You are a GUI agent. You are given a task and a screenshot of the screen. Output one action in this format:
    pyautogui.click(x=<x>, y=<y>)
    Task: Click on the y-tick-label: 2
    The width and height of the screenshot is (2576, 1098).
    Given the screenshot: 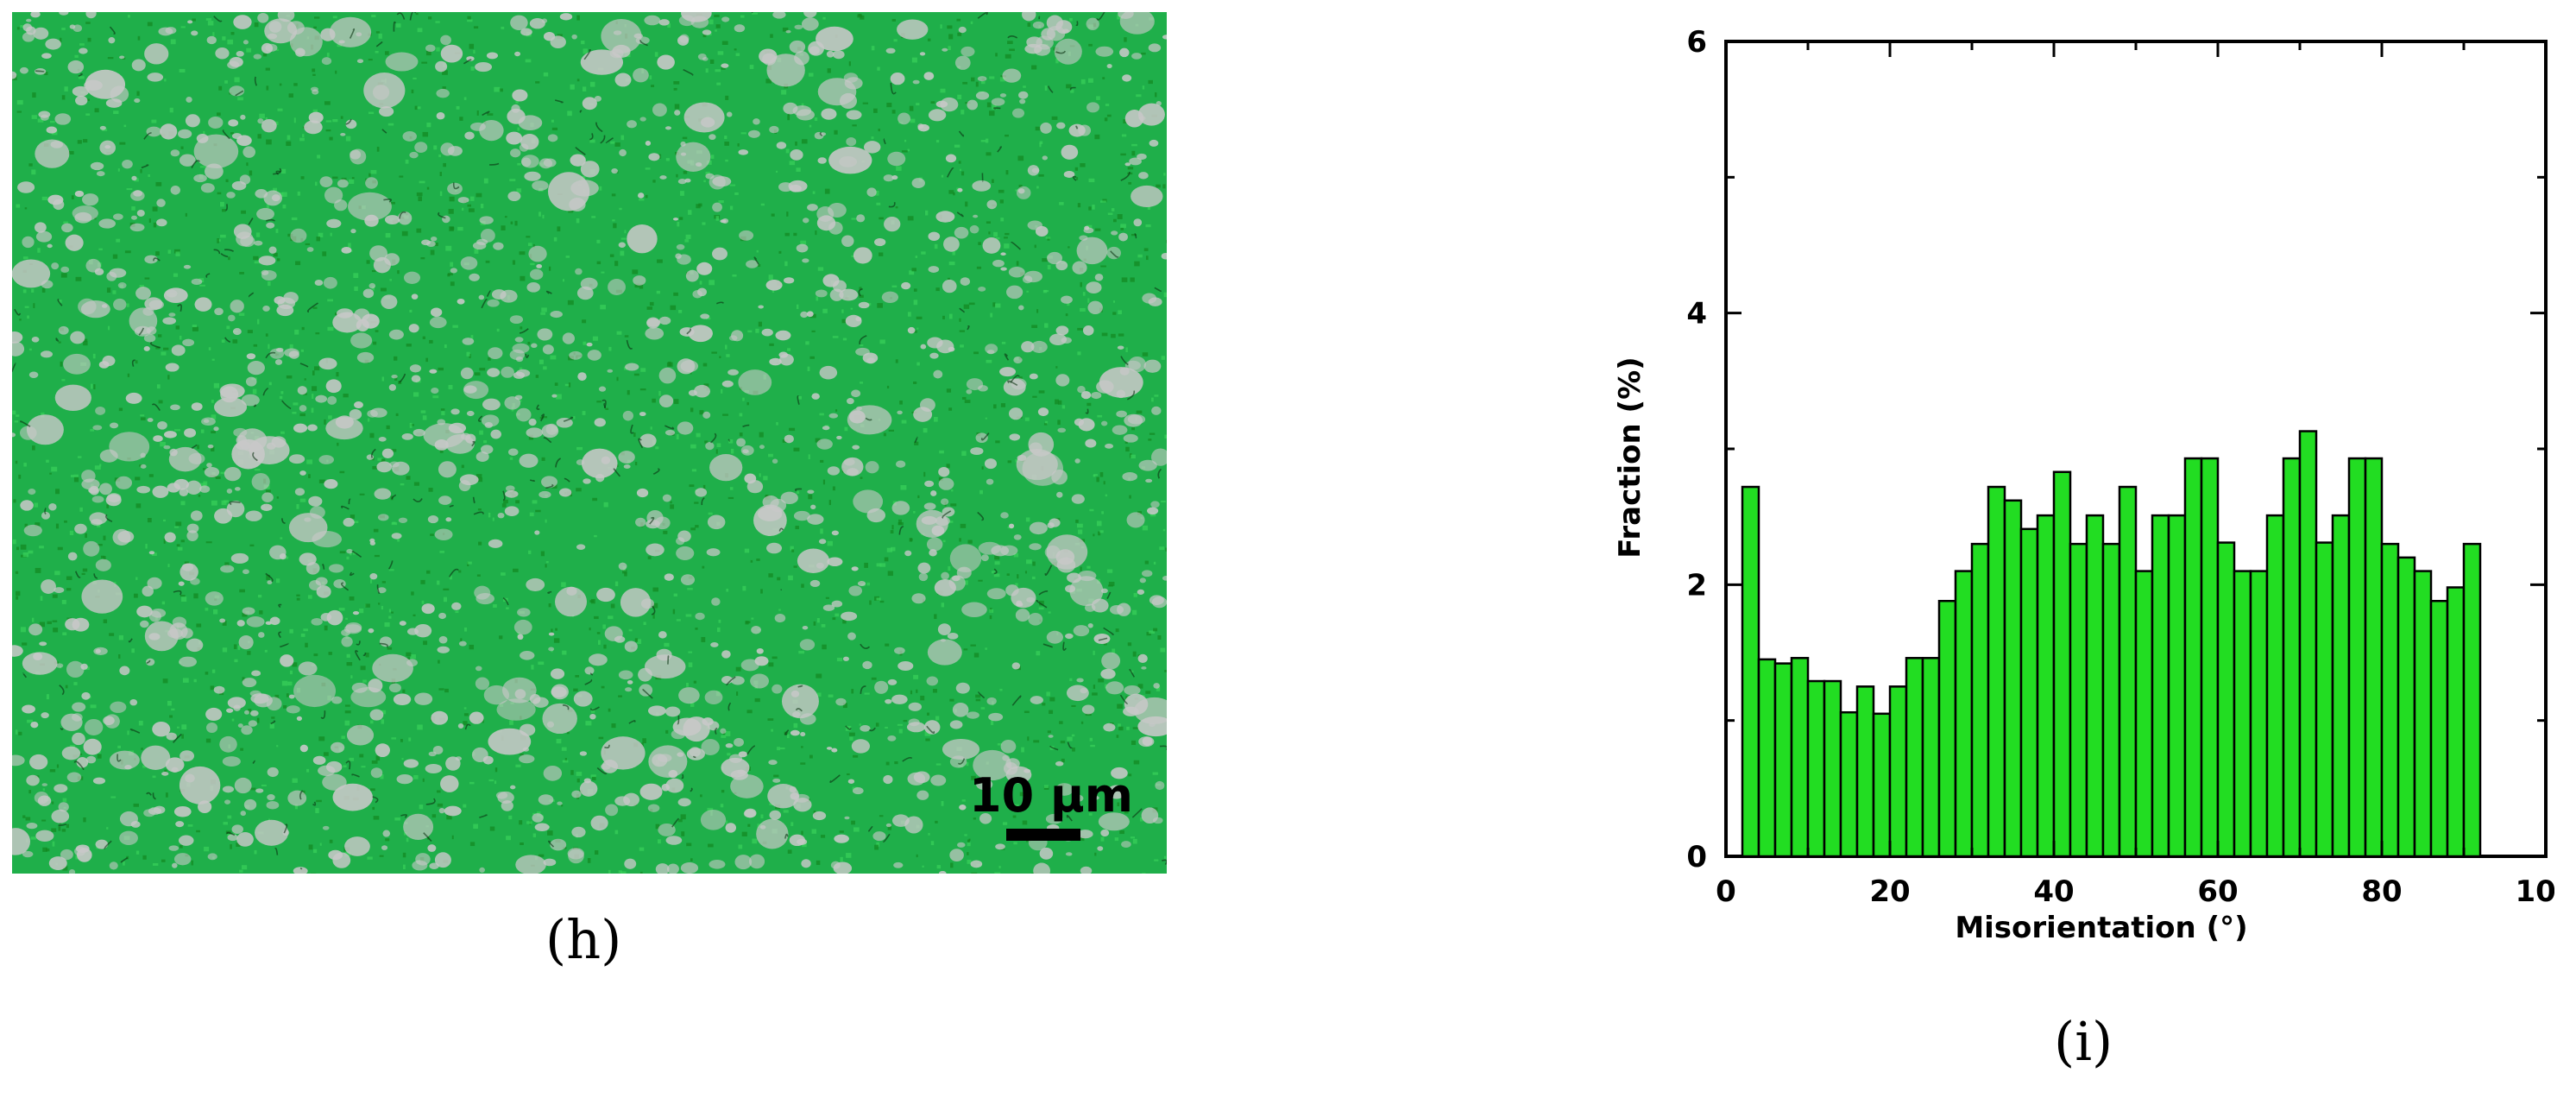 What is the action you would take?
    pyautogui.click(x=1697, y=585)
    